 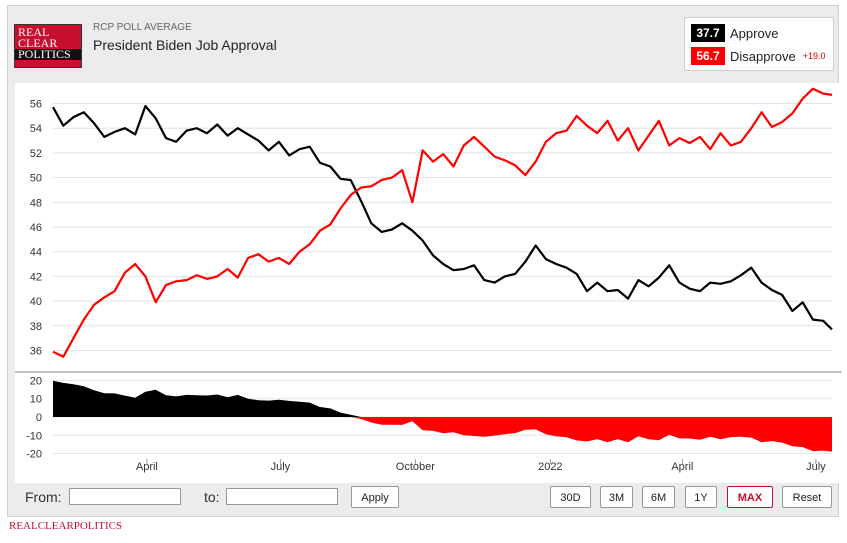 I want to click on rcp-logo: REAL CLEAR POLITICS, so click(x=48, y=46).